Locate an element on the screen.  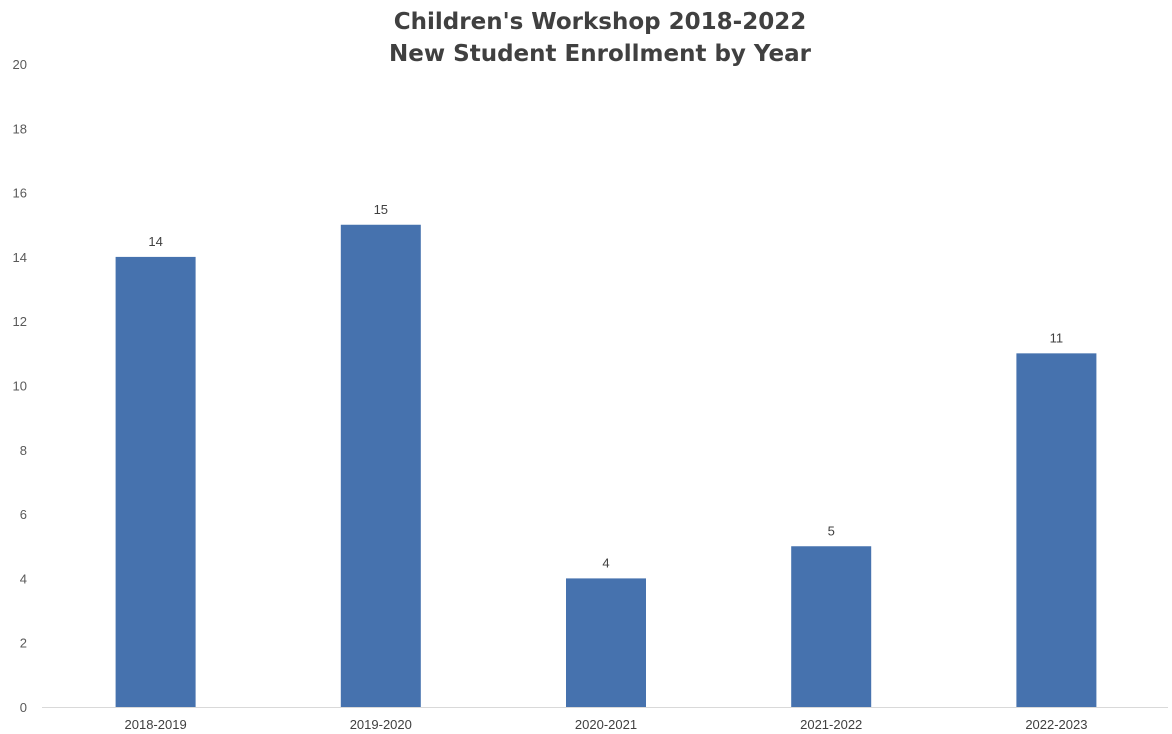
y-tick-label: 14 is located at coordinates (20, 257).